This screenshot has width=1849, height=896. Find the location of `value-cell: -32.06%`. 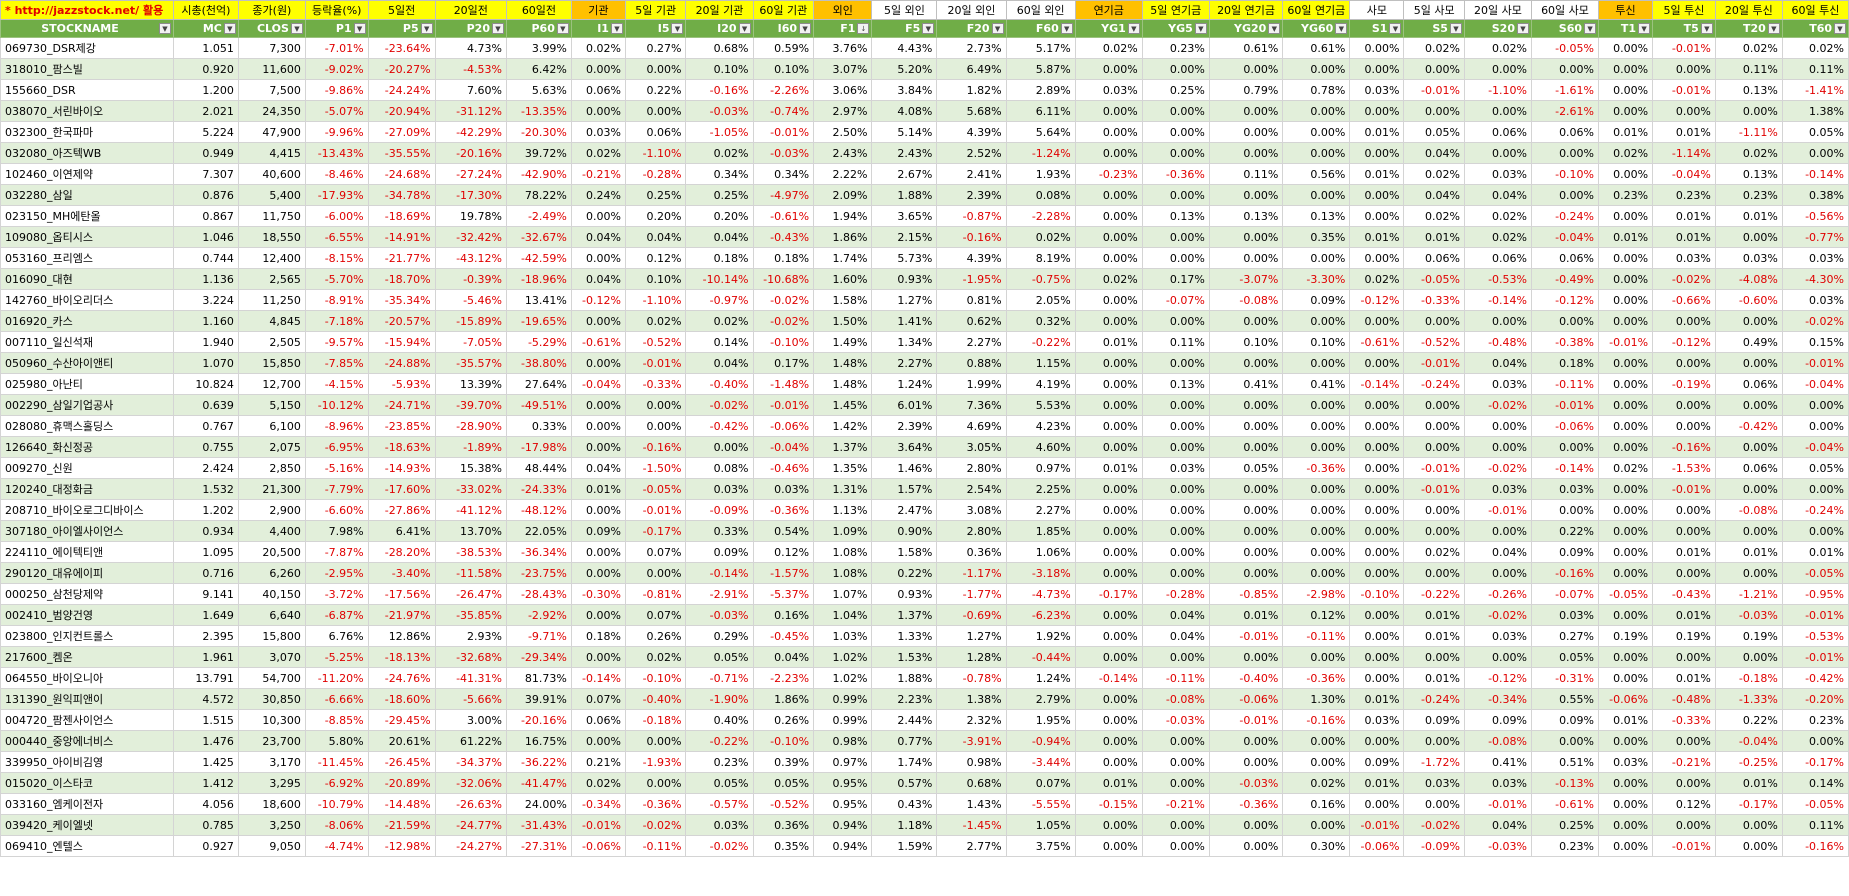

value-cell: -32.06% is located at coordinates (471, 783).